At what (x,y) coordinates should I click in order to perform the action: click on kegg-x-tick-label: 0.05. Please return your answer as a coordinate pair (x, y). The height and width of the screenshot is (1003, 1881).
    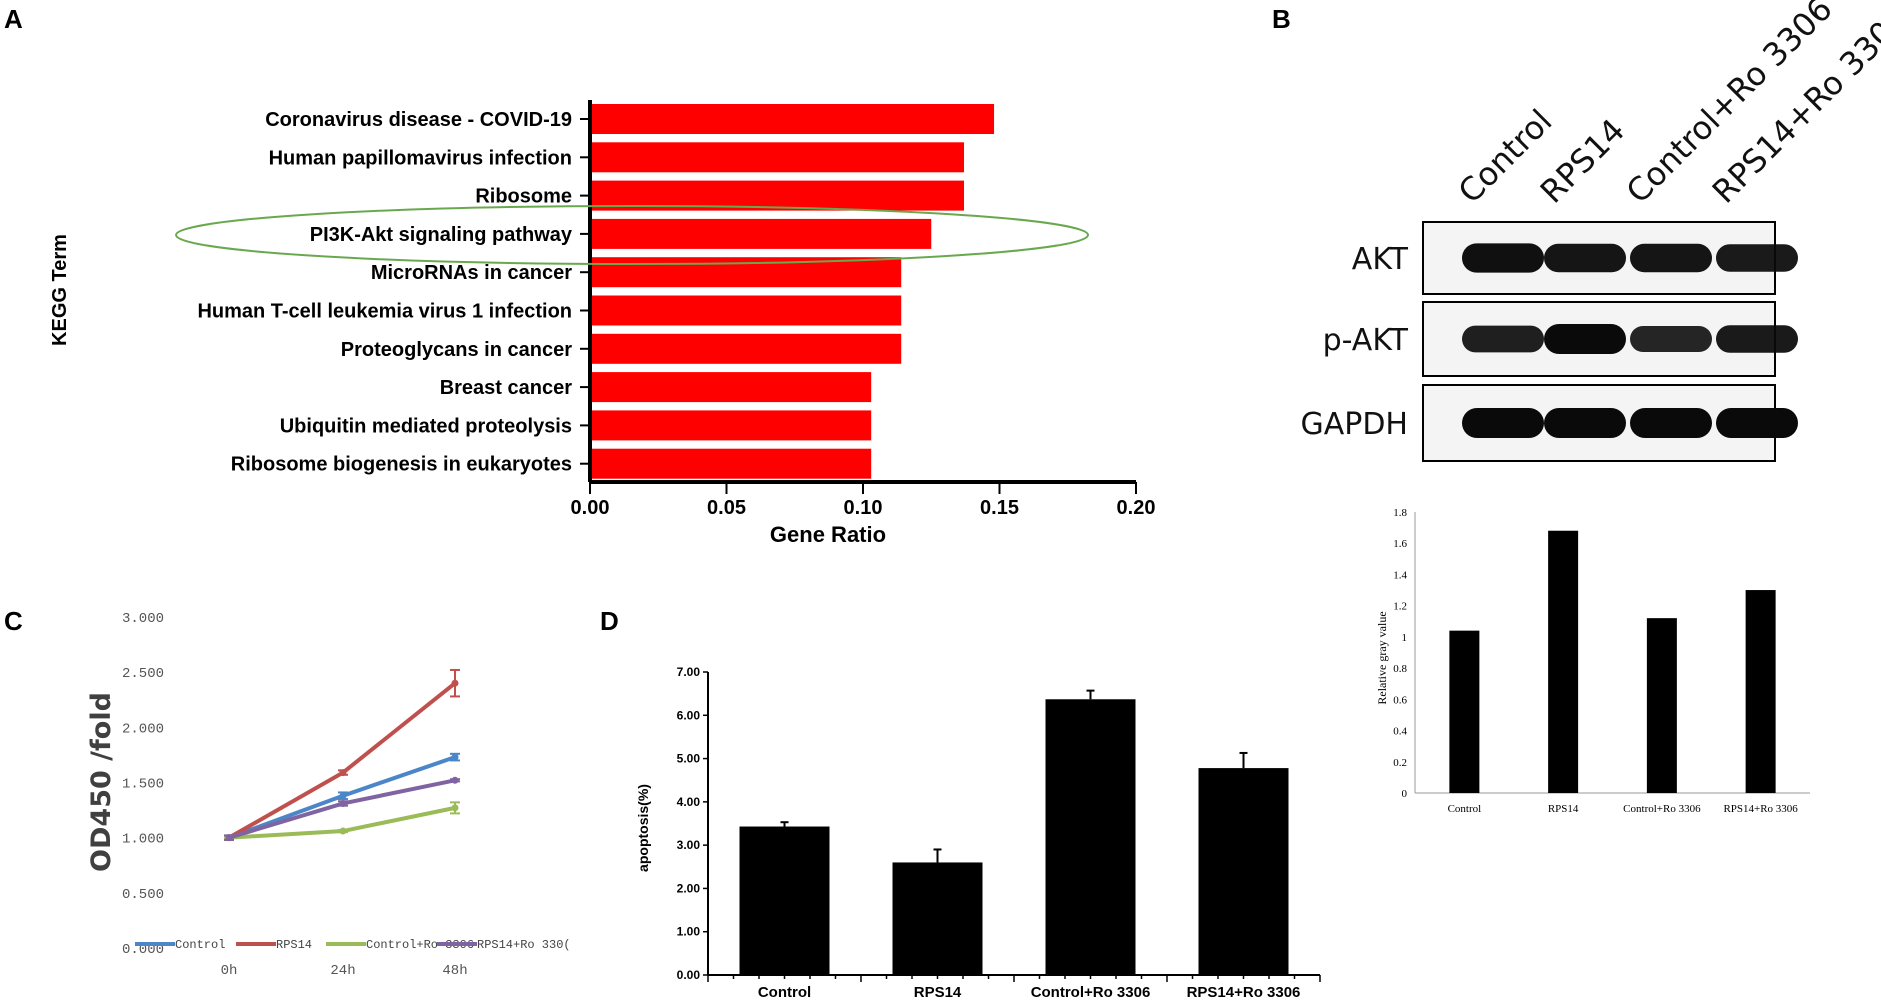
    Looking at the image, I should click on (726, 508).